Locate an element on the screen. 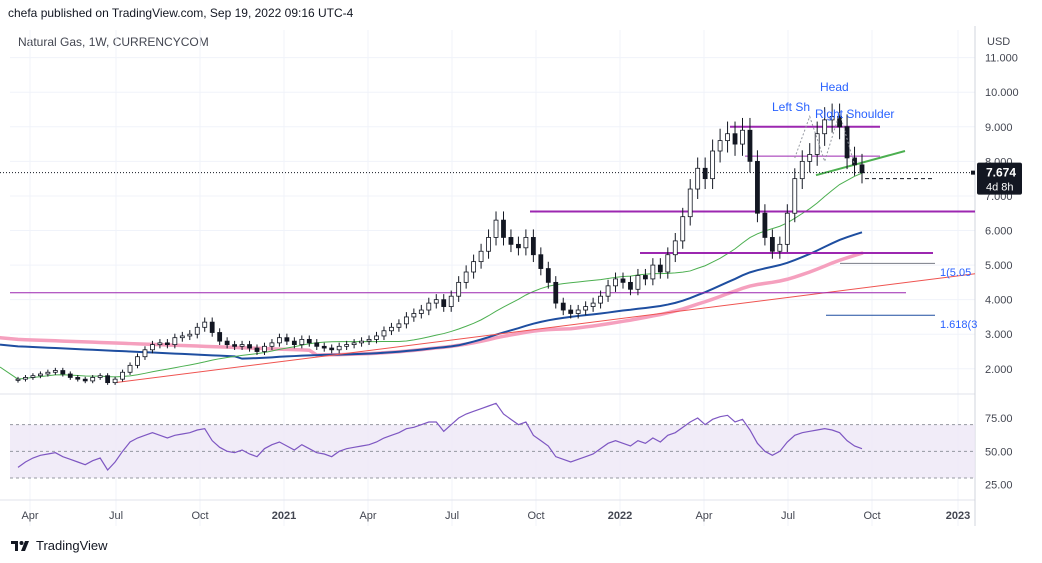  tradingview-brand: TradingView is located at coordinates (59, 545).